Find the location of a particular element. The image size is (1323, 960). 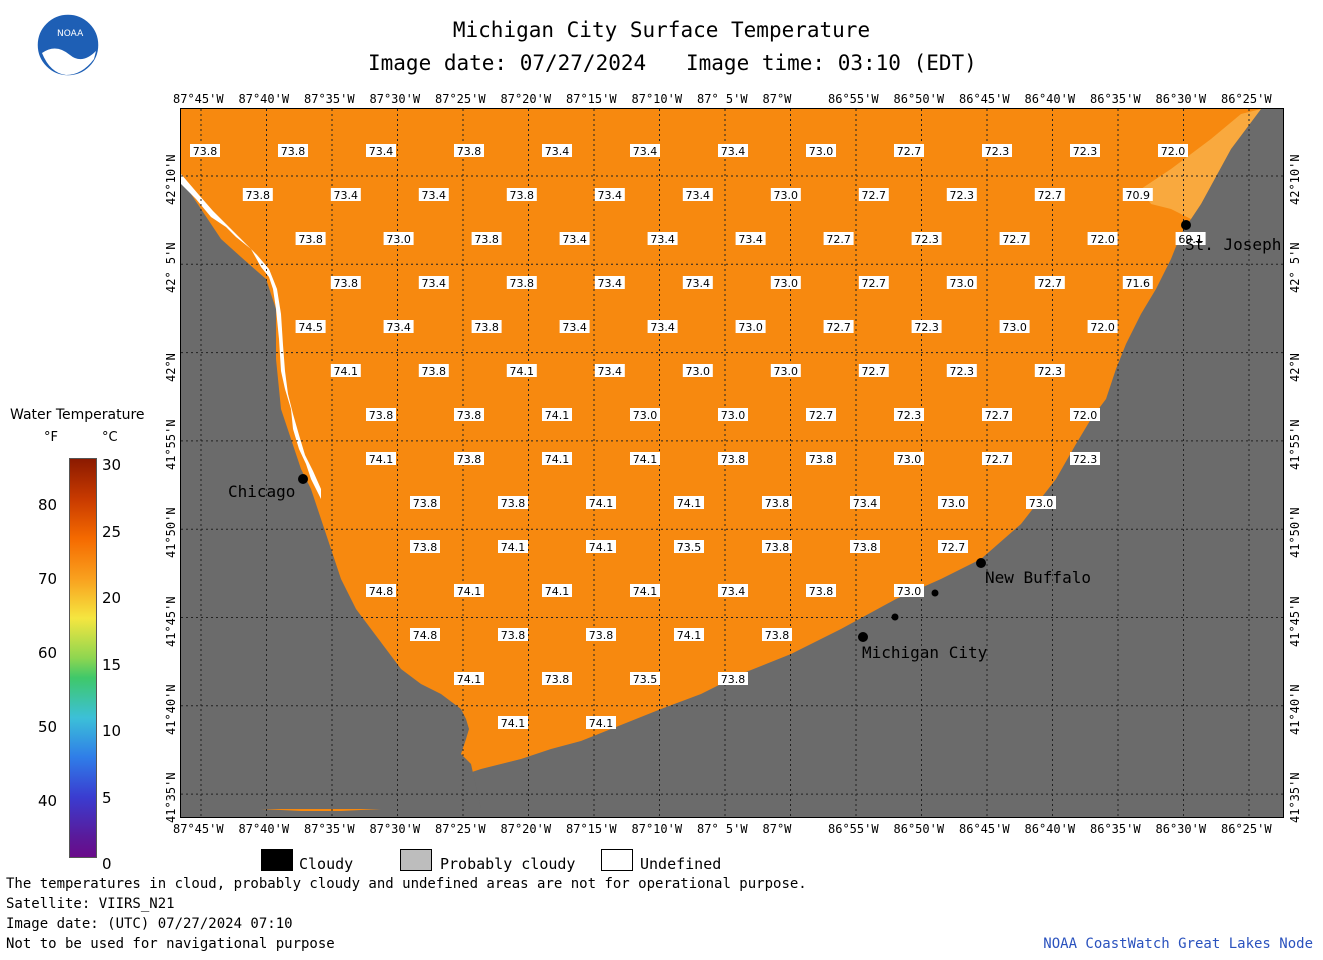

lat-tick-label: 41°40'N is located at coordinates (171, 709).